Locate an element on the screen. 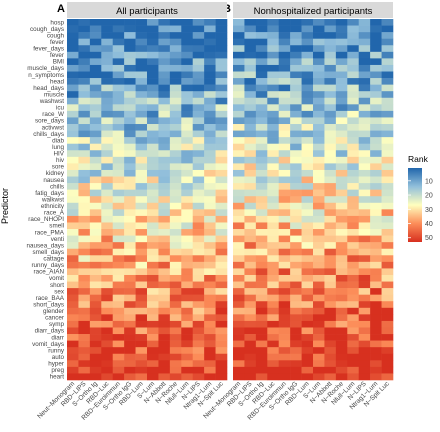  y-tick-label: BMI is located at coordinates (58, 62).